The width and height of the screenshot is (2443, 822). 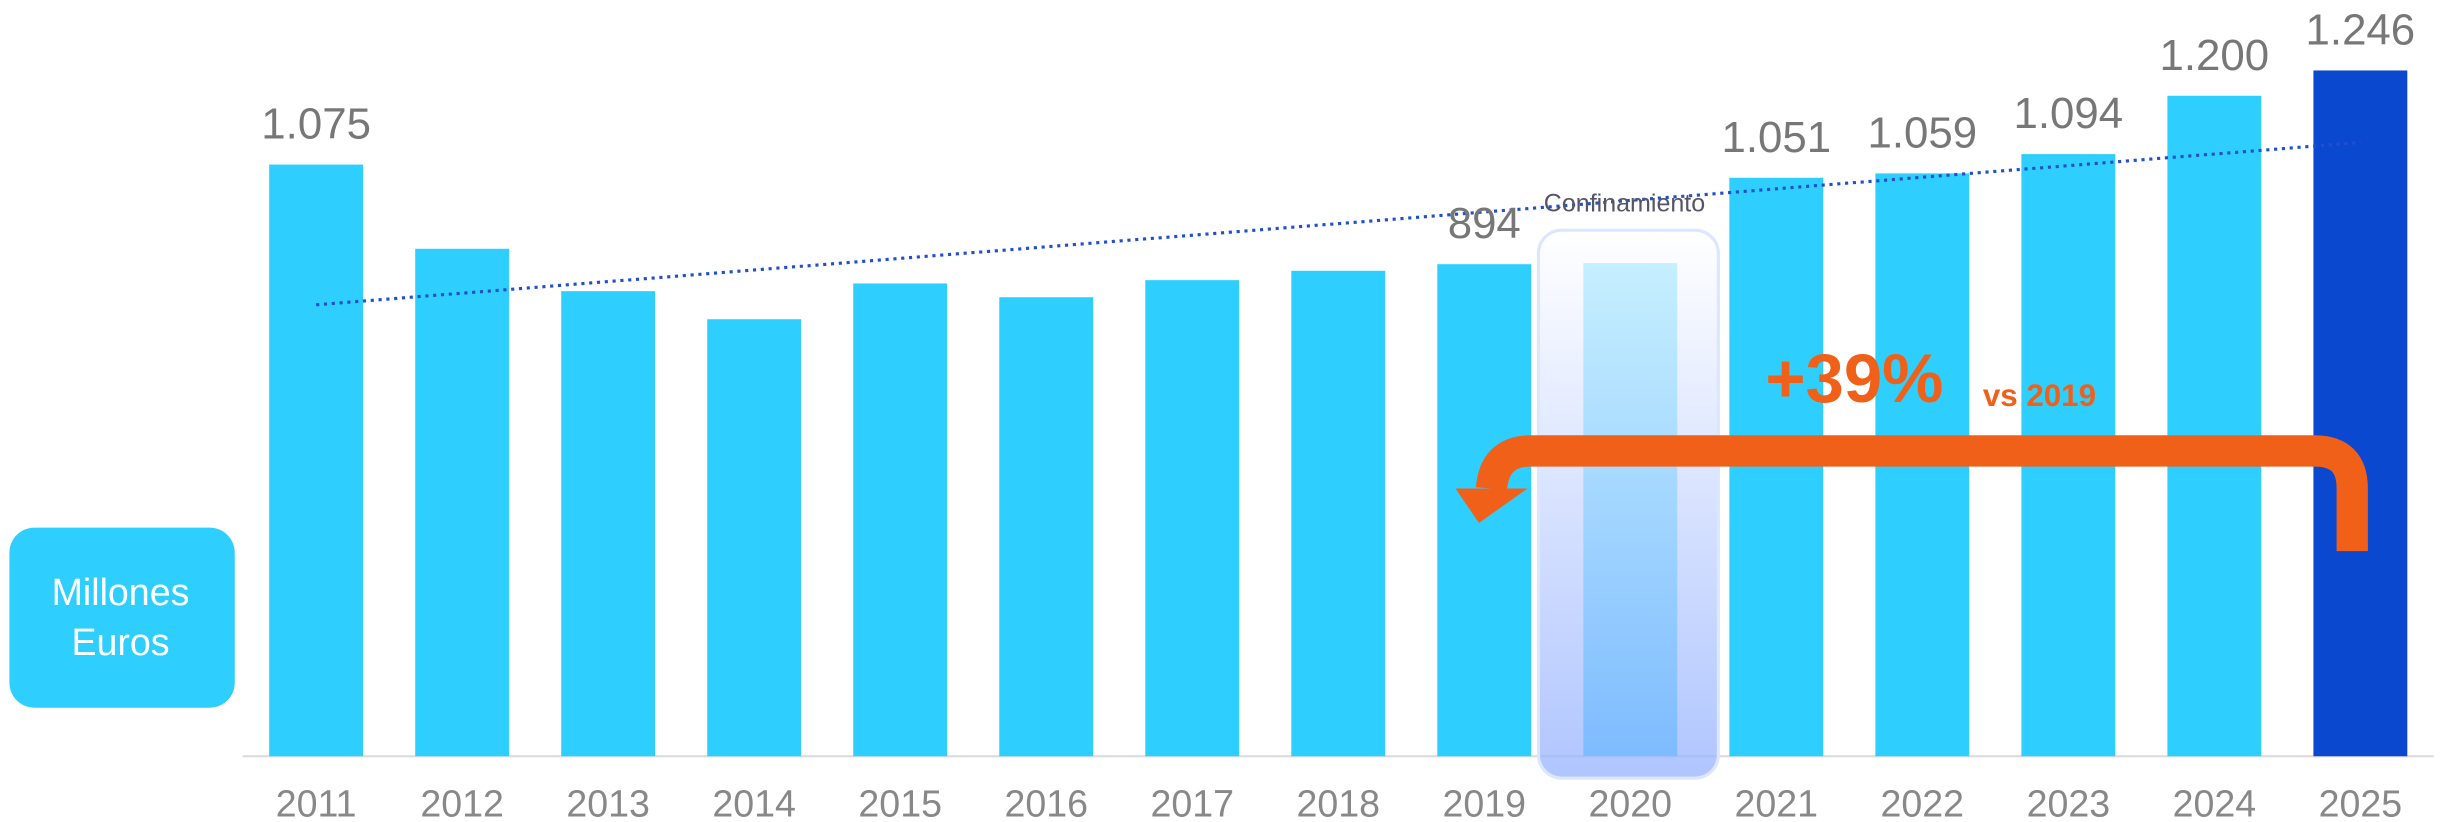 What do you see at coordinates (120, 642) in the screenshot?
I see `unit-label: Euros` at bounding box center [120, 642].